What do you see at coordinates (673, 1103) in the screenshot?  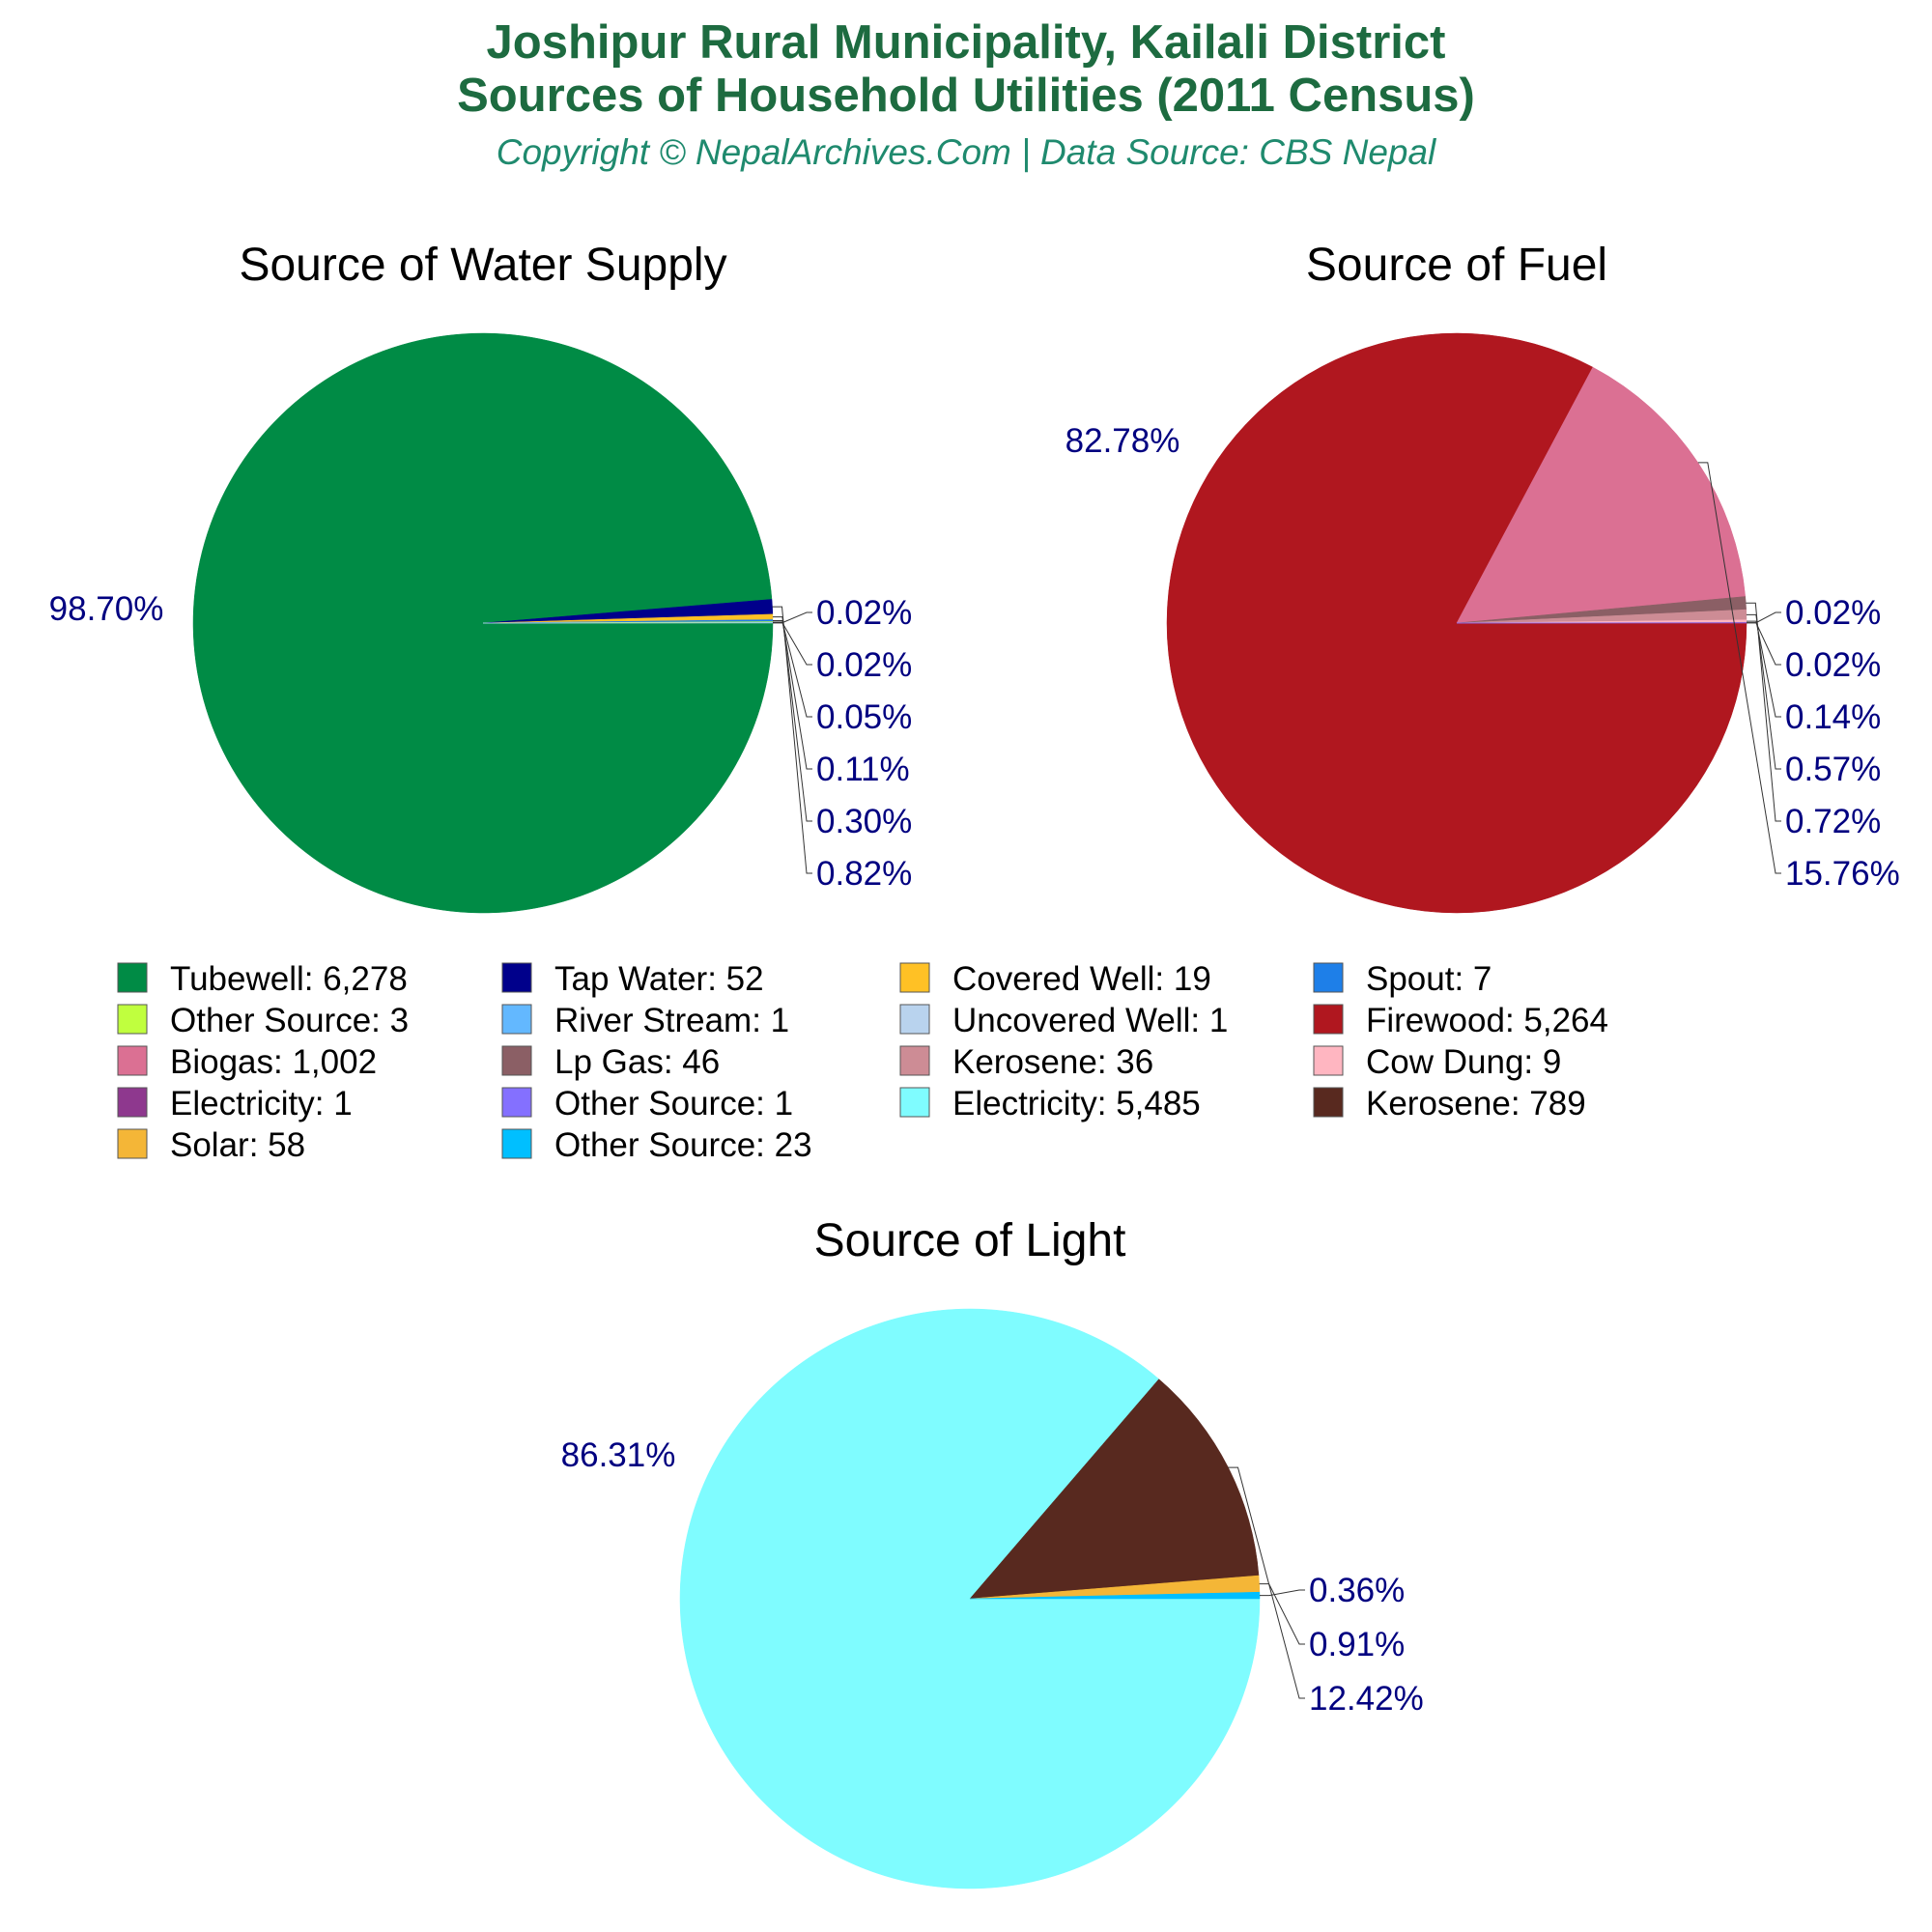 I see `legend-label: Other Source: 1` at bounding box center [673, 1103].